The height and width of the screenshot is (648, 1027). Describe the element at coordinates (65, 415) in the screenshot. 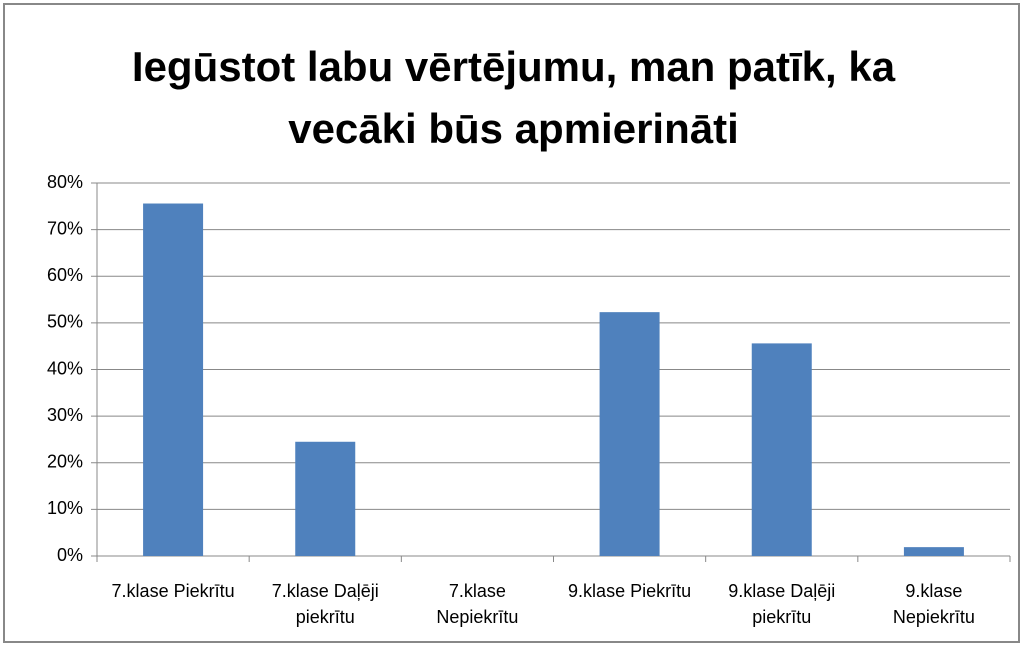

I see `y-tick-label: 30%` at that location.